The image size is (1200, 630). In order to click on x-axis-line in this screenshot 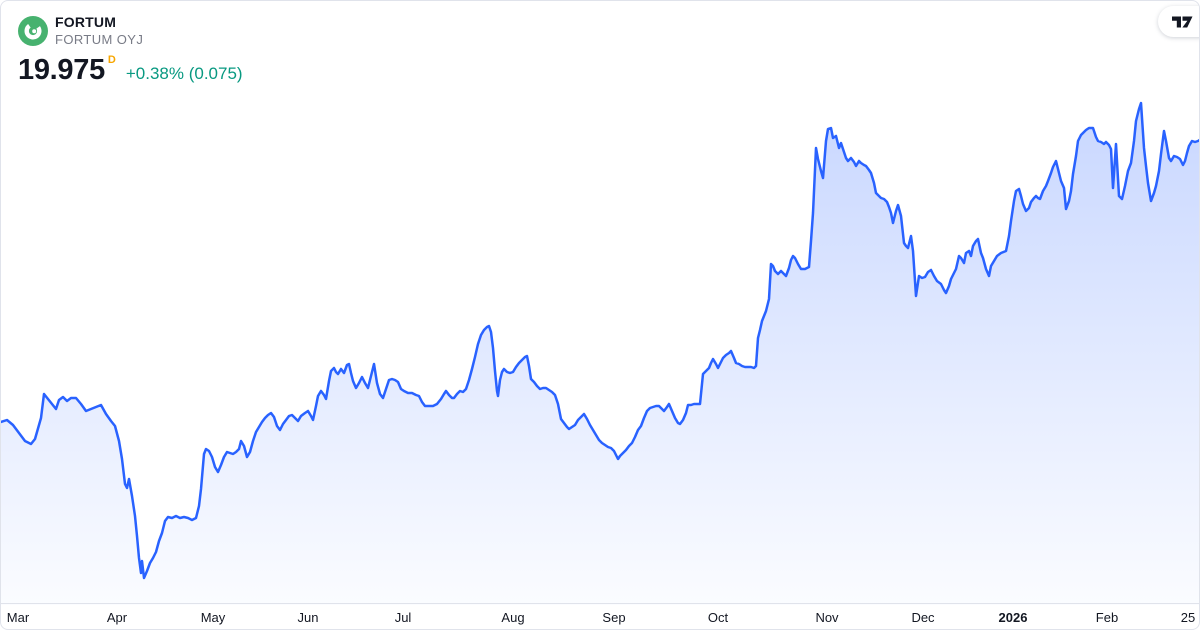, I will do `click(600, 603)`.